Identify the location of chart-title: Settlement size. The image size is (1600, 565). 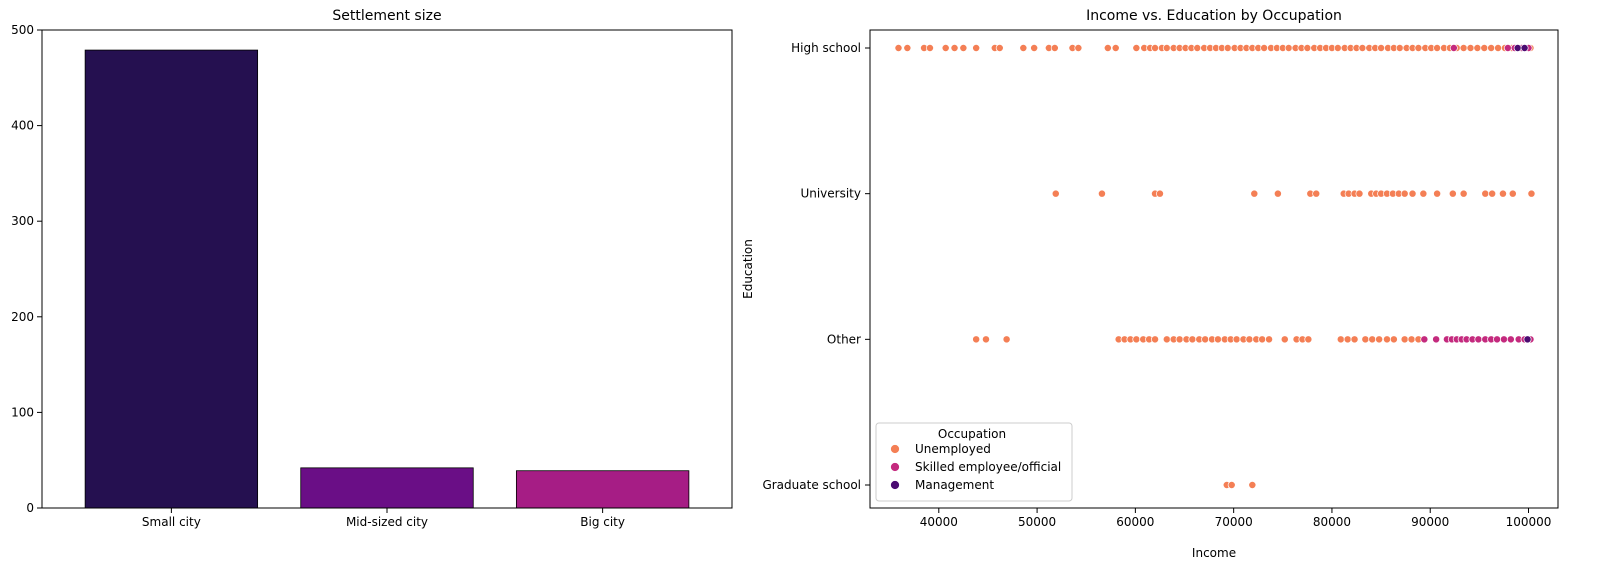
(386, 16).